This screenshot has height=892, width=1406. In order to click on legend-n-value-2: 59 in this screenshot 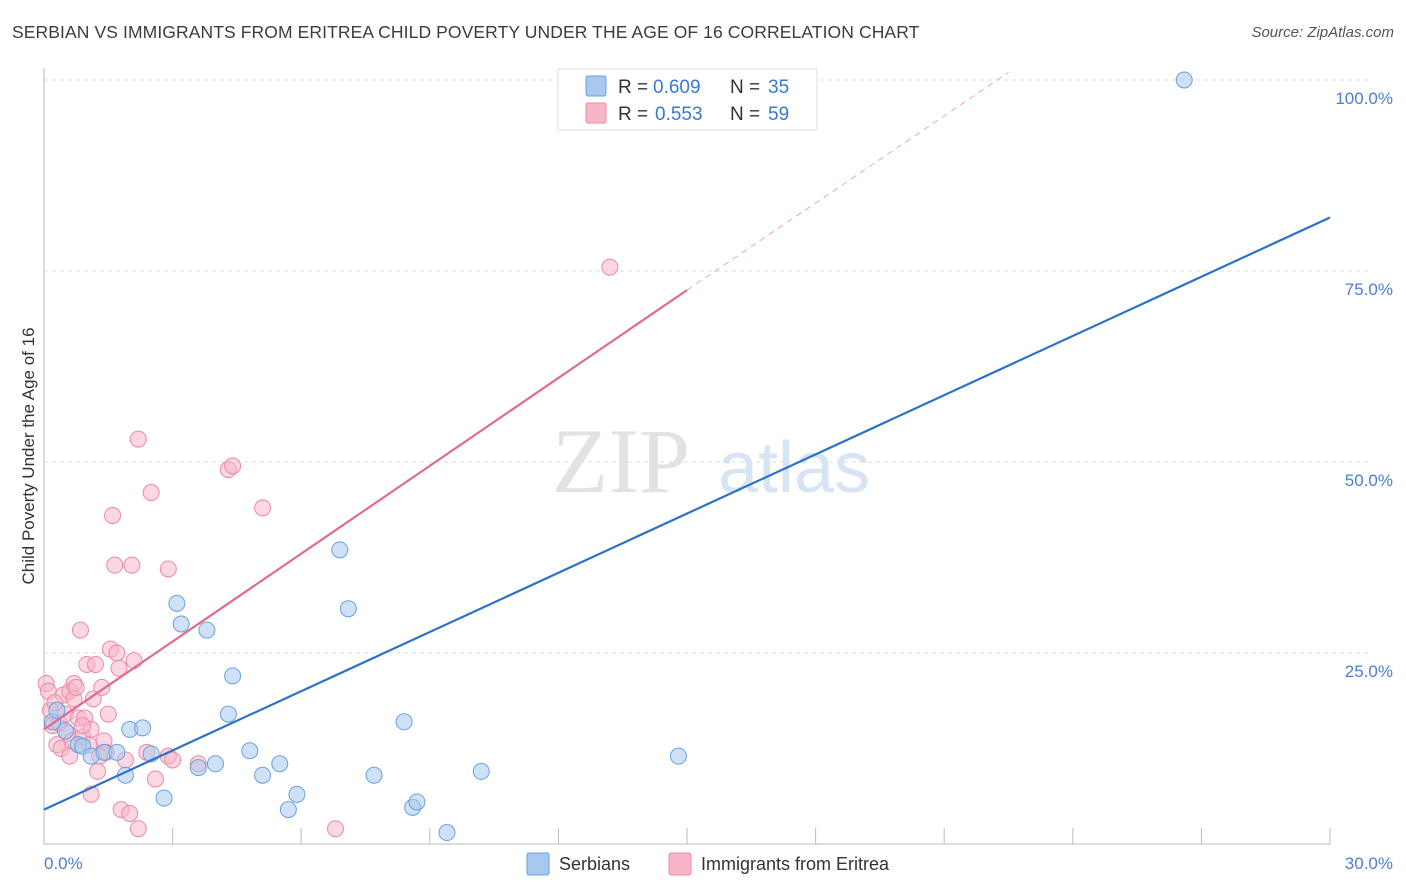, I will do `click(778, 114)`.